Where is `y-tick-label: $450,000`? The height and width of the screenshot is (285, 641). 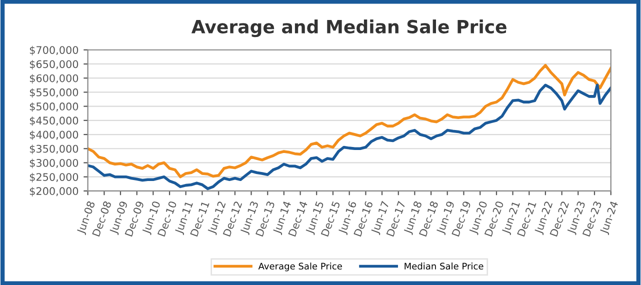 y-tick-label: $450,000 is located at coordinates (54, 121).